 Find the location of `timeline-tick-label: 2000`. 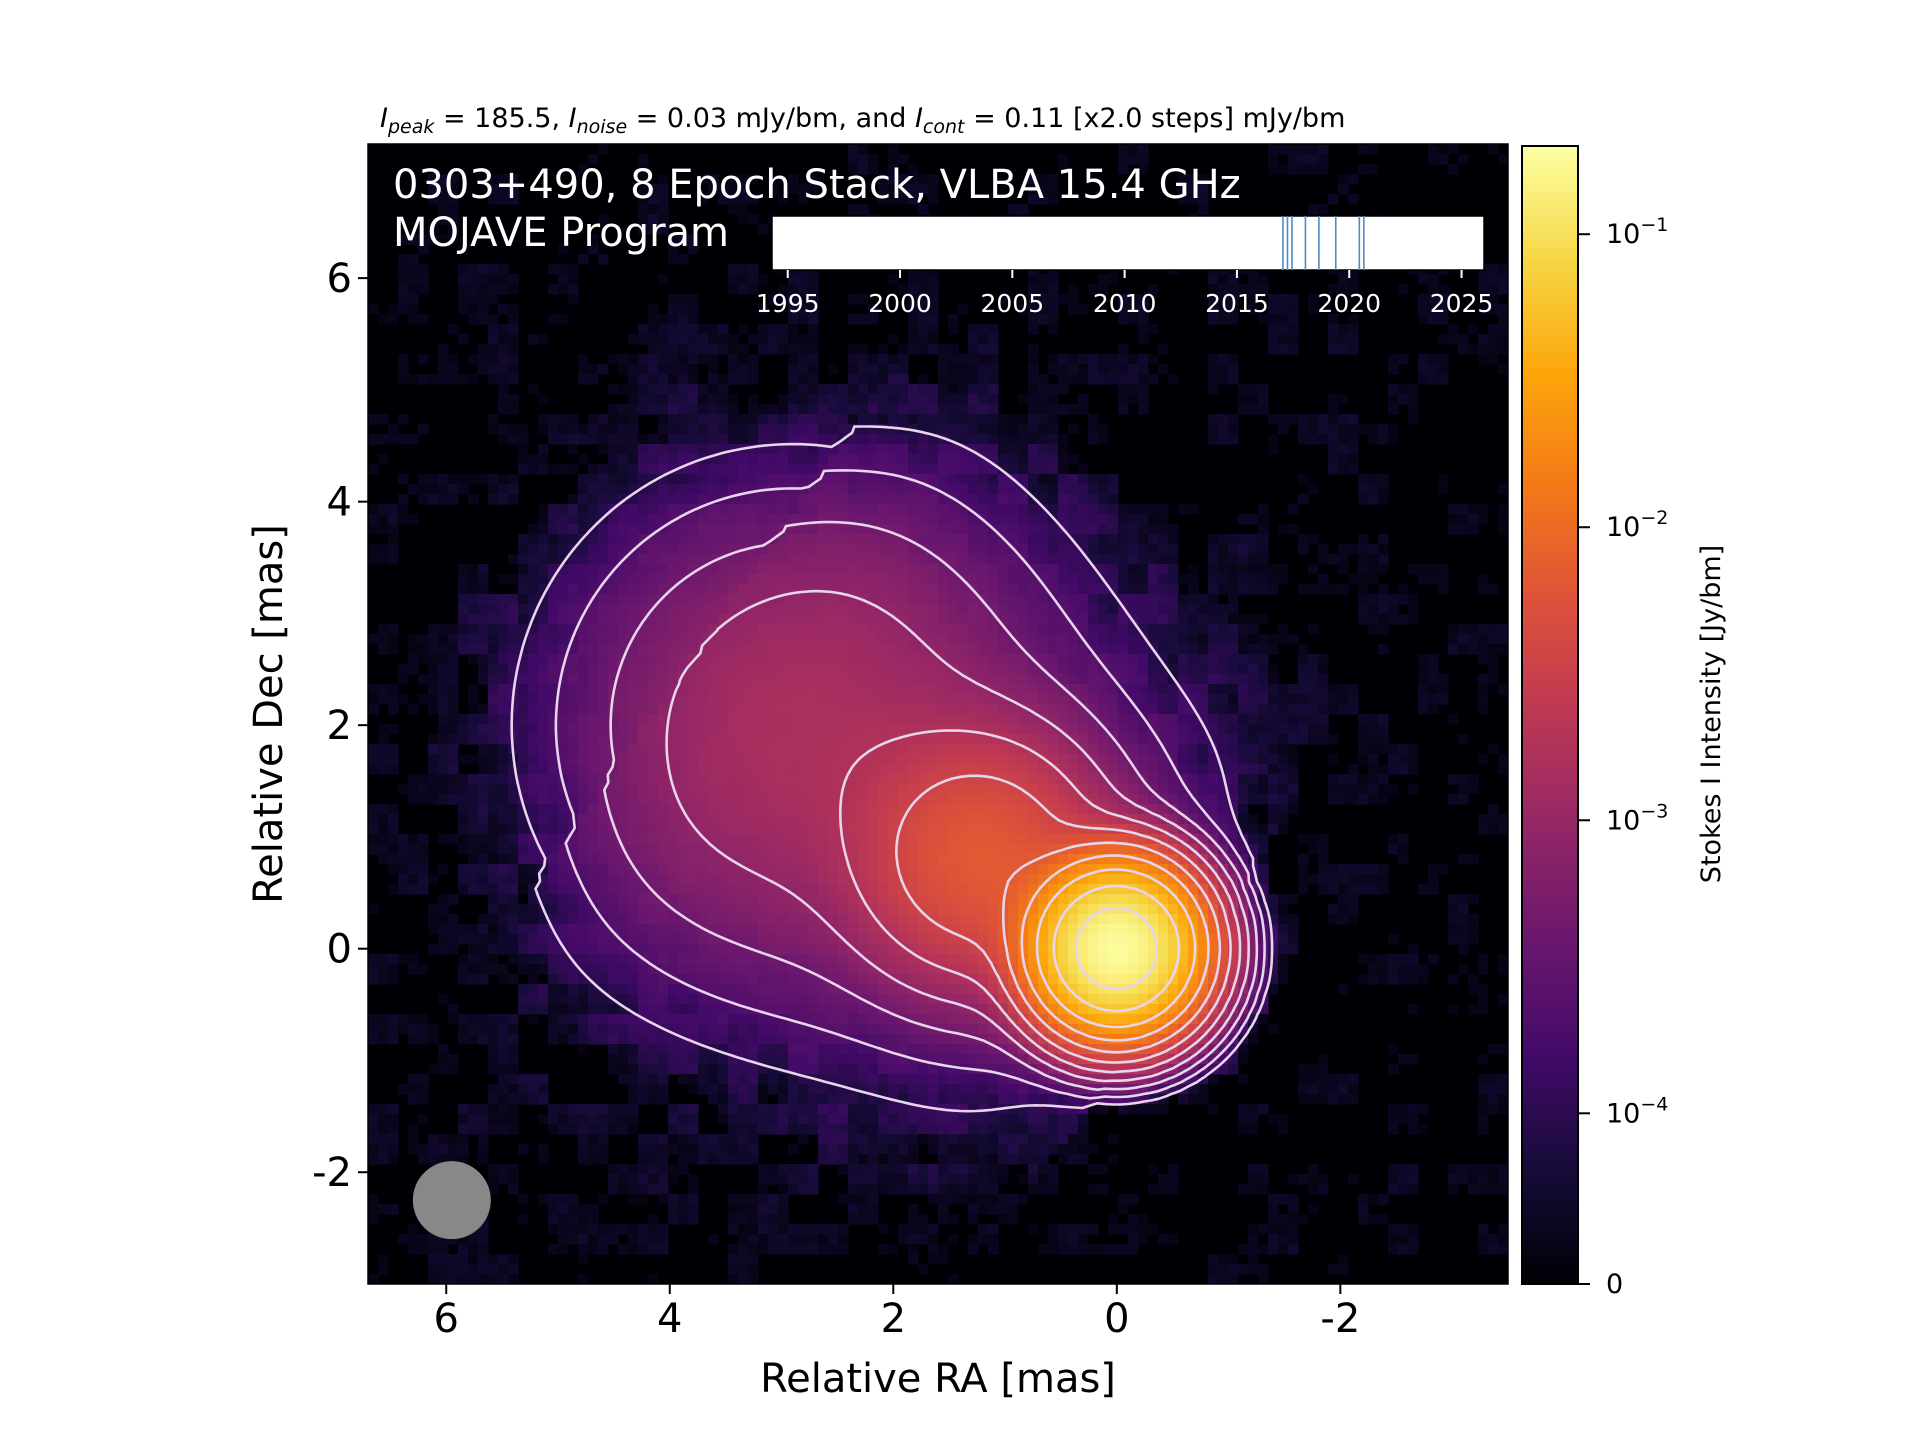

timeline-tick-label: 2000 is located at coordinates (900, 303).